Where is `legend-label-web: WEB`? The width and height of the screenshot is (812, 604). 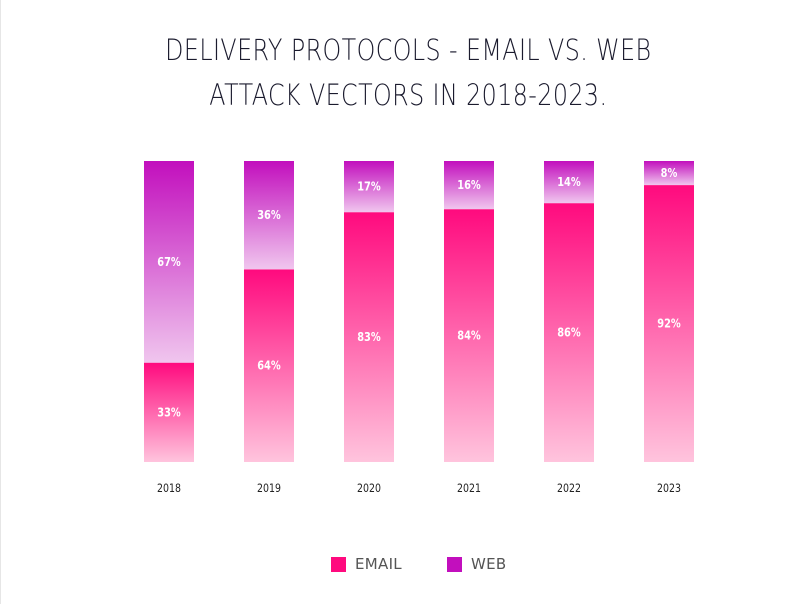 legend-label-web: WEB is located at coordinates (489, 564).